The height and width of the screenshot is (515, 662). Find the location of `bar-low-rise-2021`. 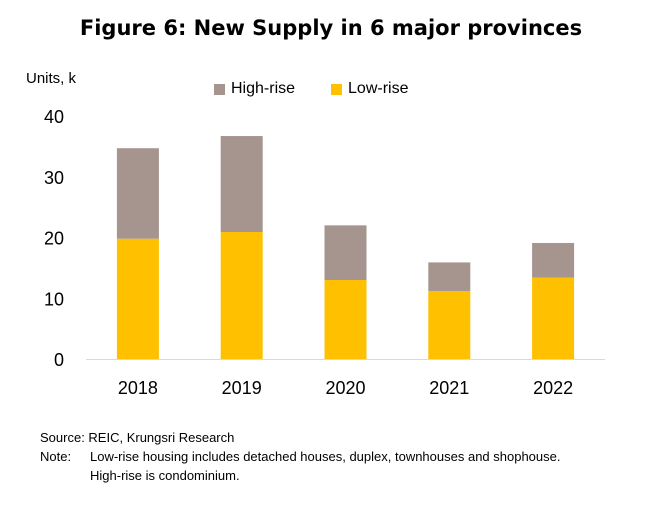

bar-low-rise-2021 is located at coordinates (449, 324).